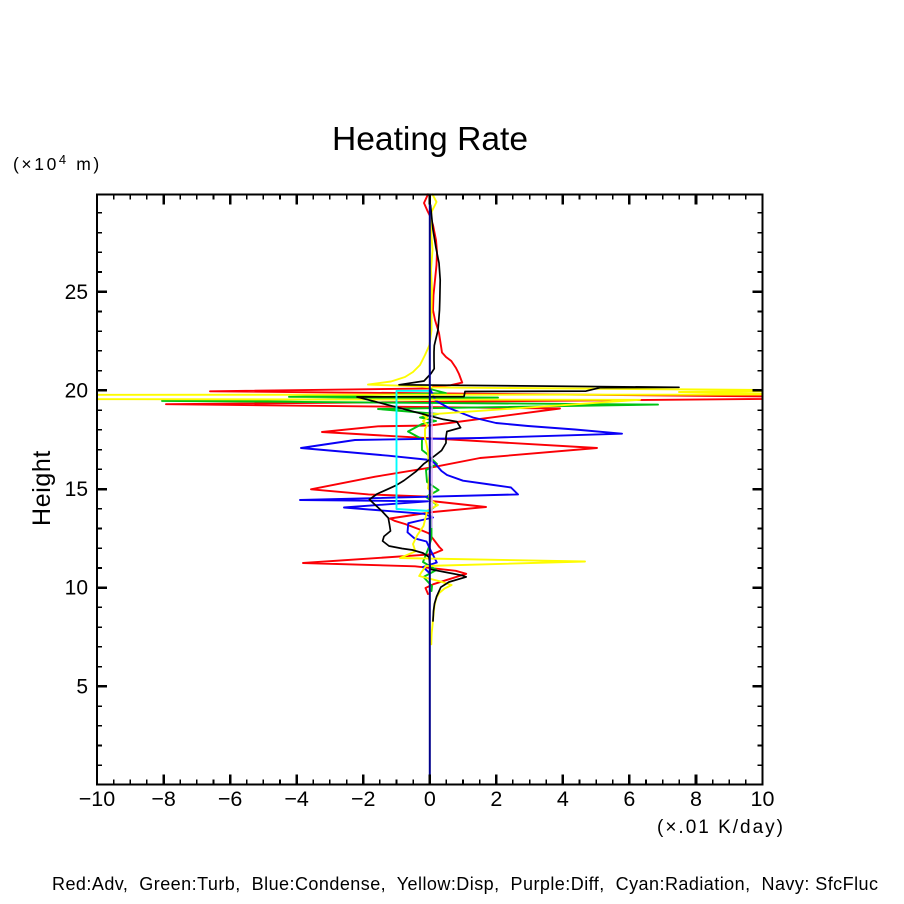 Image resolution: width=904 pixels, height=904 pixels. I want to click on svg-text: −6, so click(230, 799).